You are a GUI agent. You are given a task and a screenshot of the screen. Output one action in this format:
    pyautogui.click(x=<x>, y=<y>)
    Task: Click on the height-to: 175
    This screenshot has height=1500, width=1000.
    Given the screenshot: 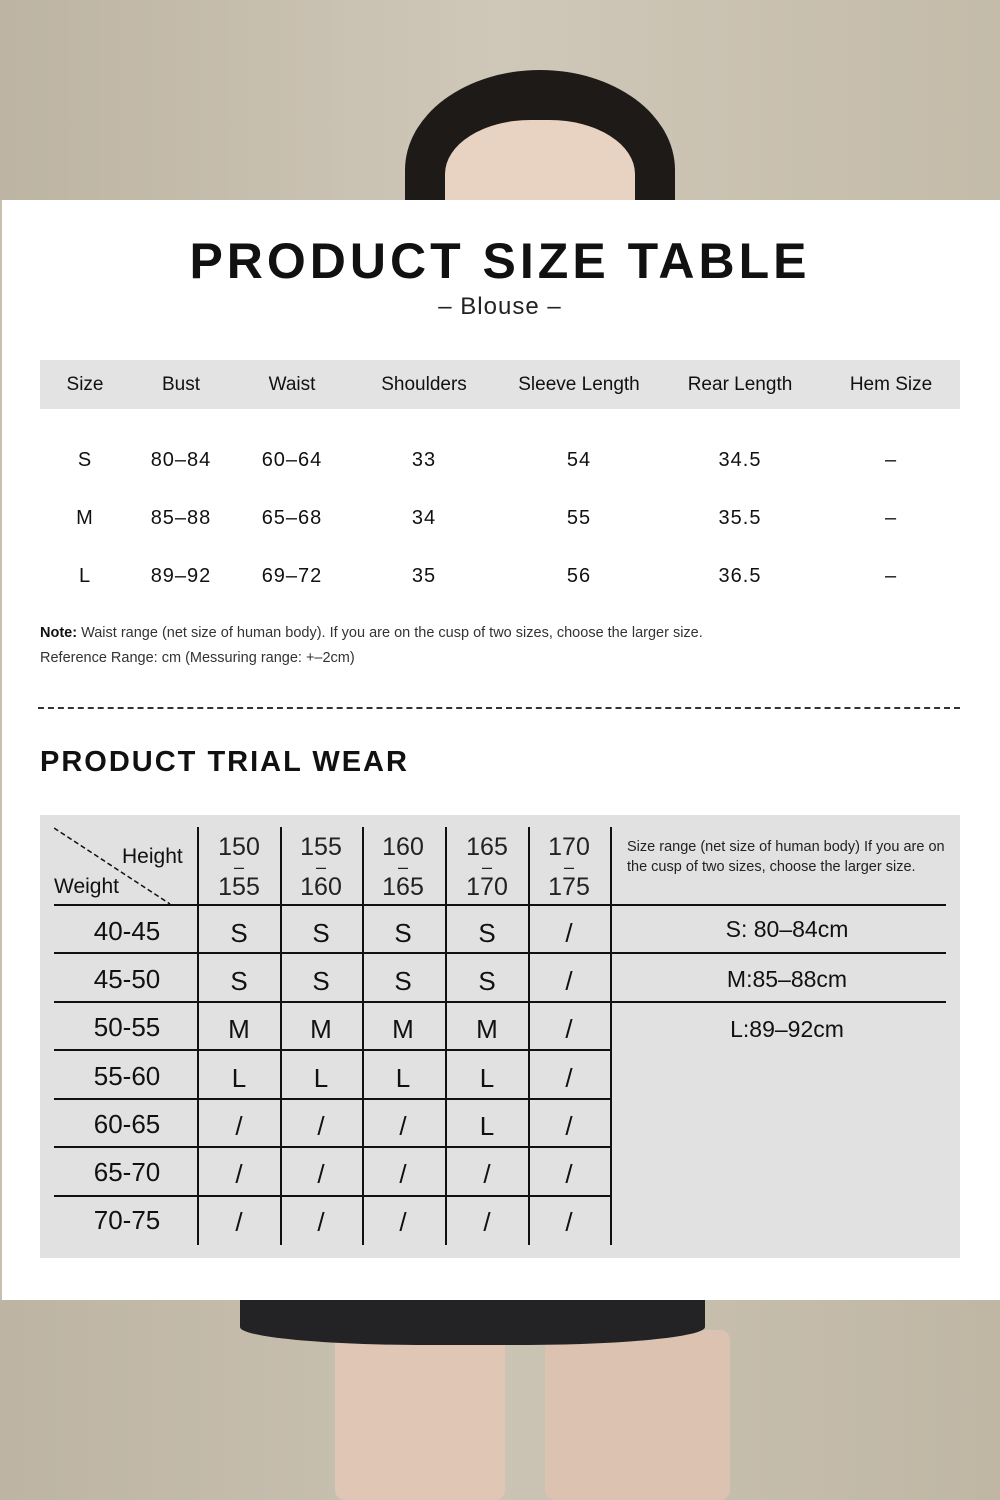 What is the action you would take?
    pyautogui.click(x=569, y=887)
    